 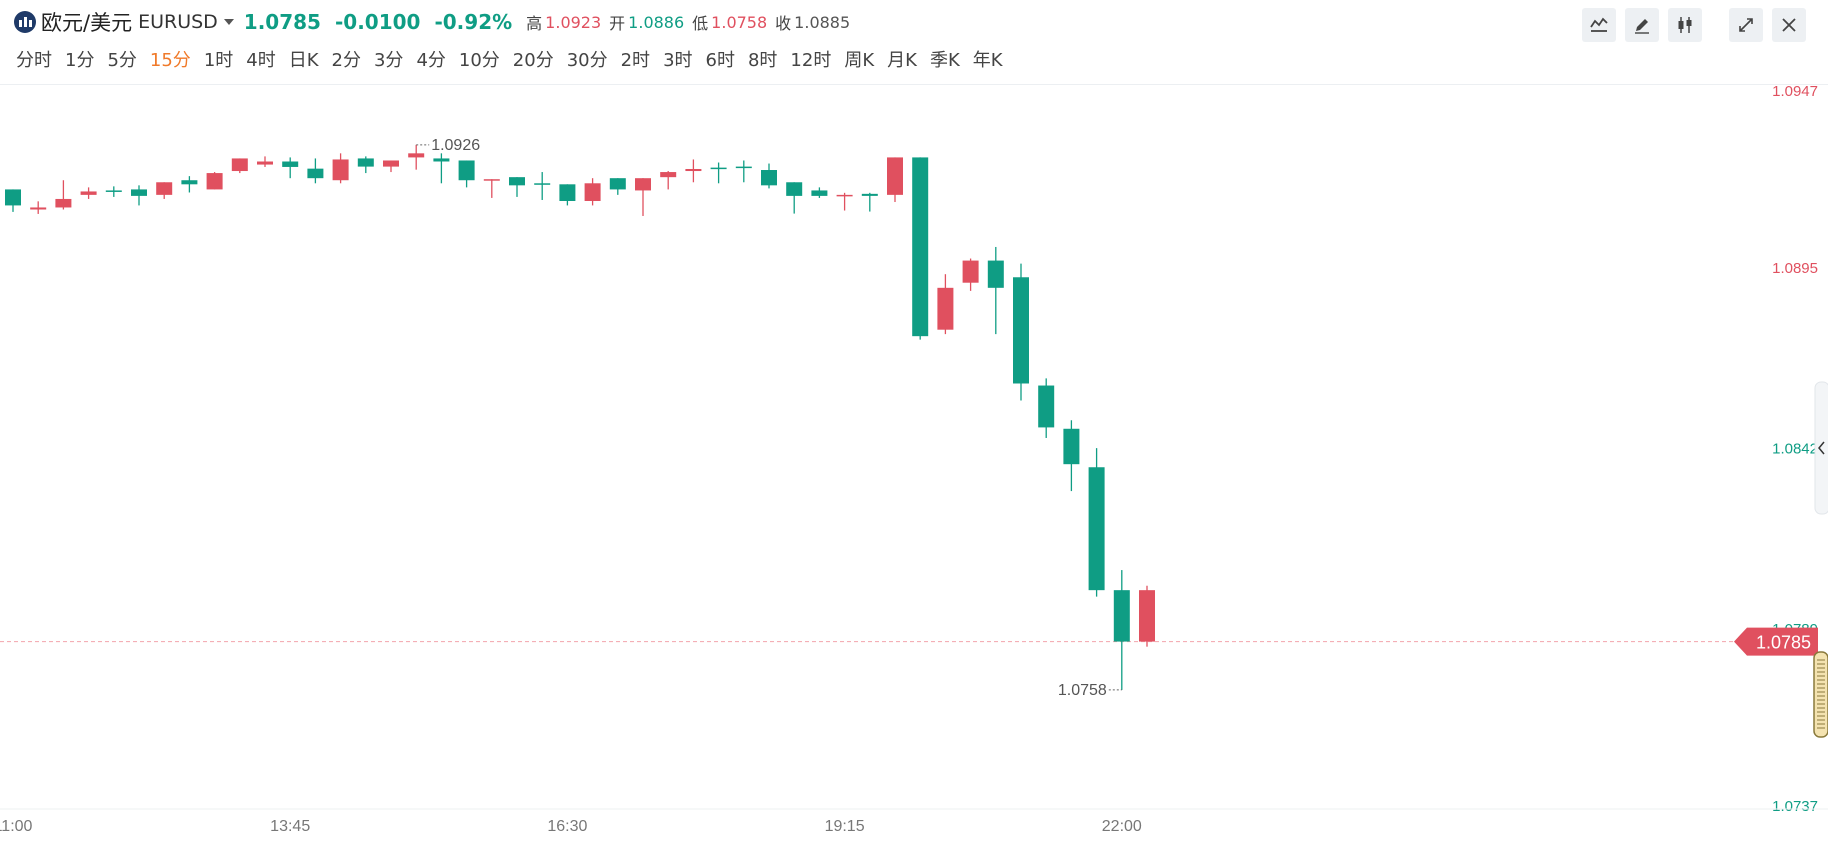 What do you see at coordinates (811, 60) in the screenshot?
I see `period-tab: 12时` at bounding box center [811, 60].